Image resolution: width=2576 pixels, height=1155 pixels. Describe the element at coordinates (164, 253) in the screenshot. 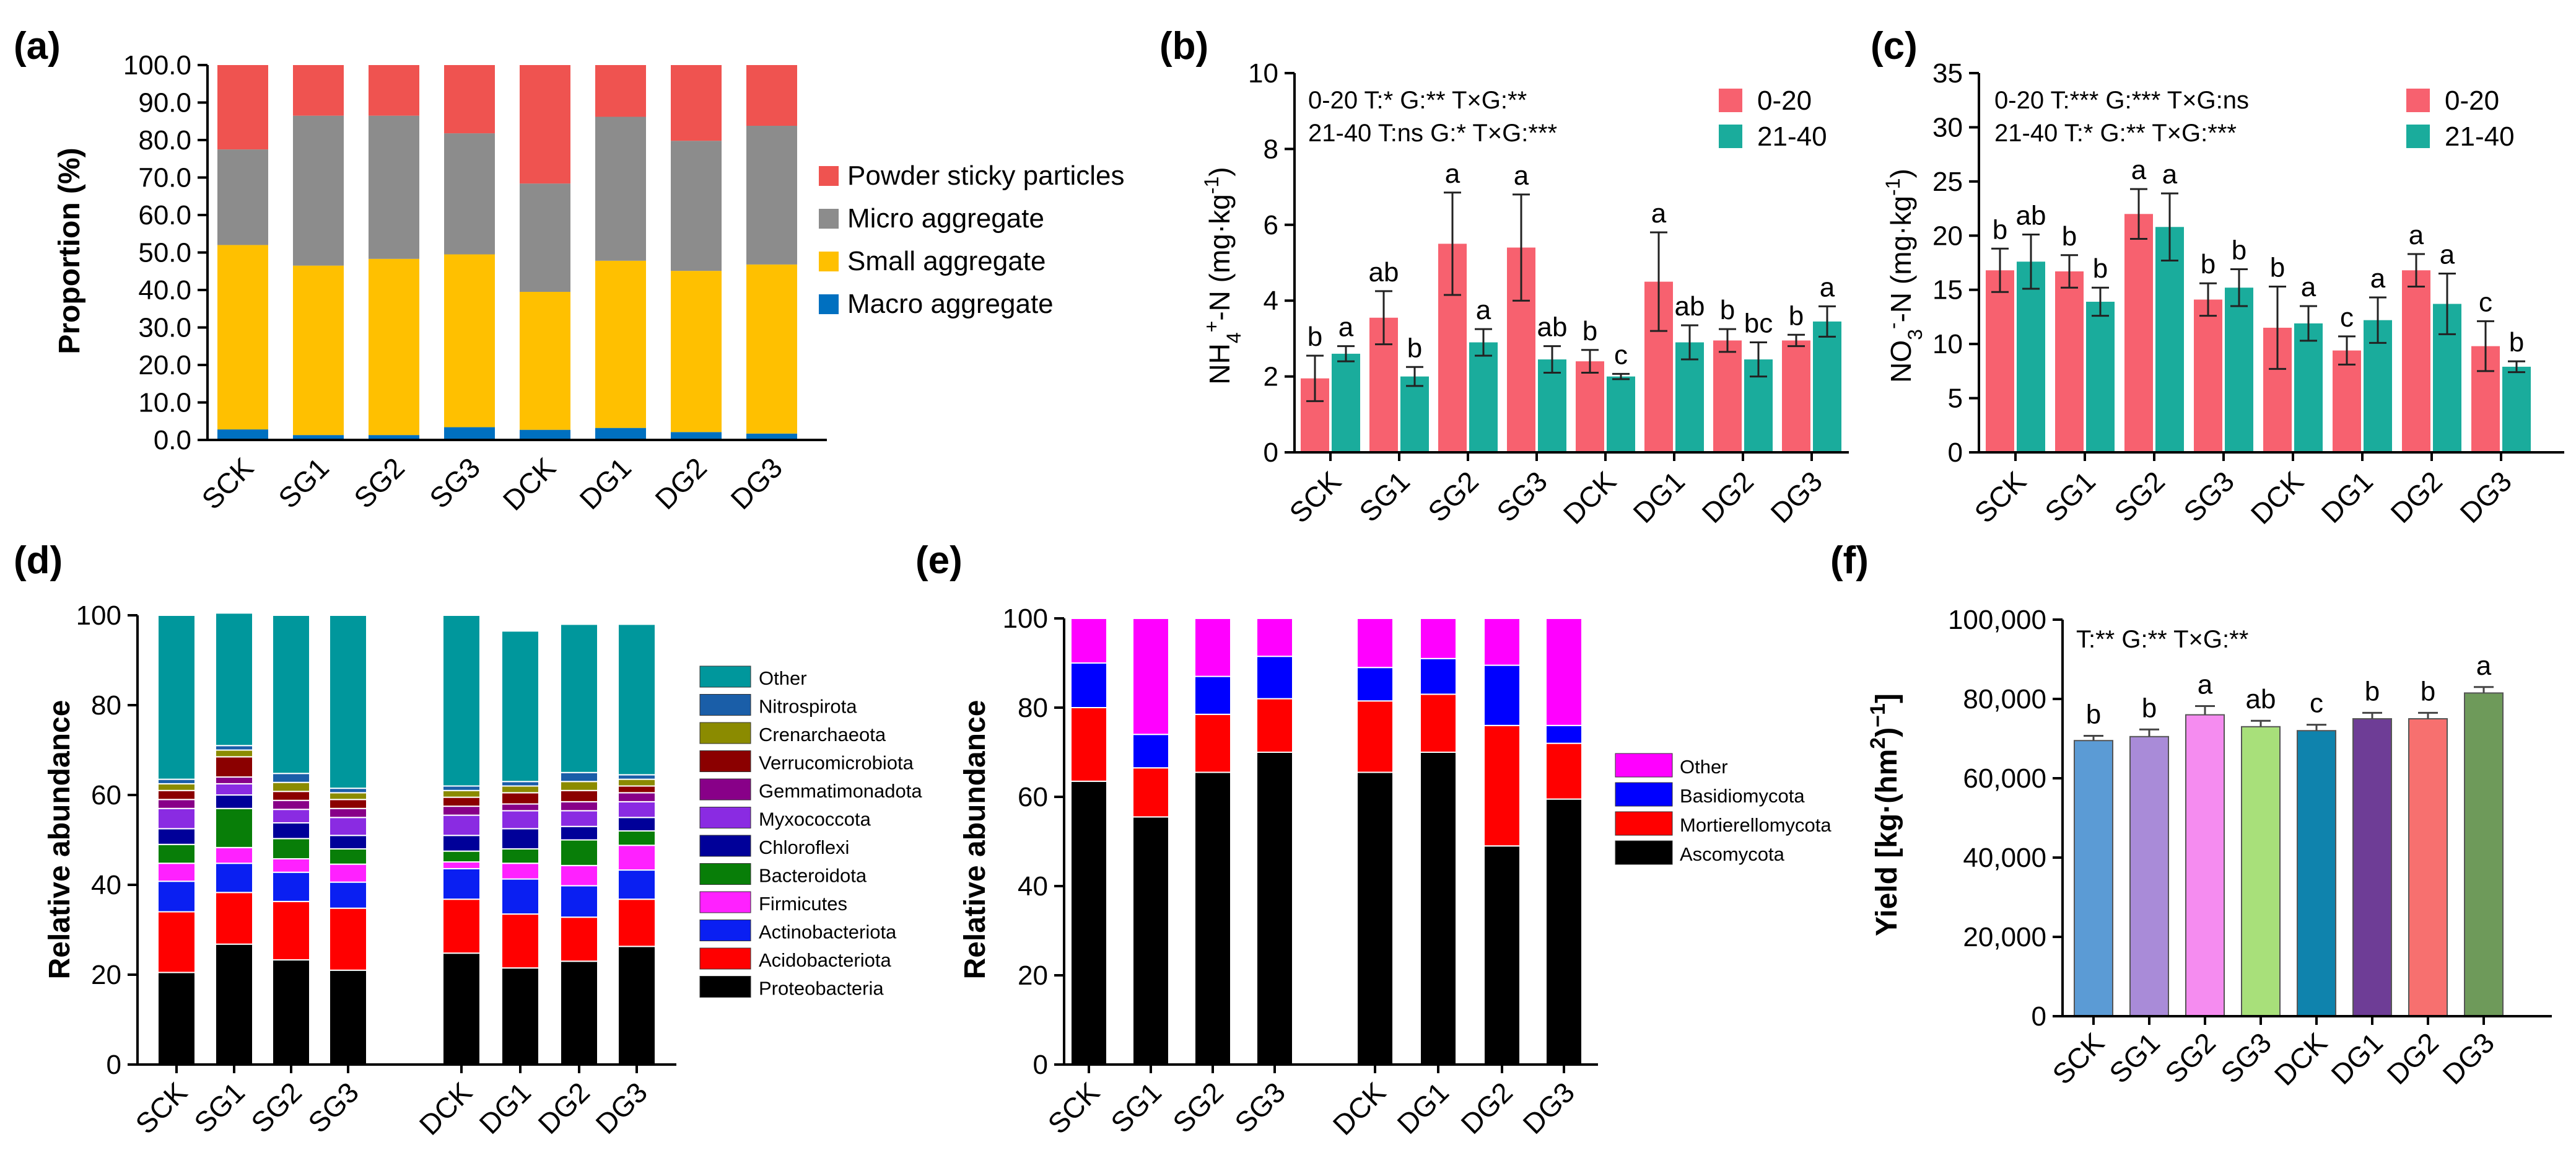

I see `y-tick-label: 50.0` at that location.